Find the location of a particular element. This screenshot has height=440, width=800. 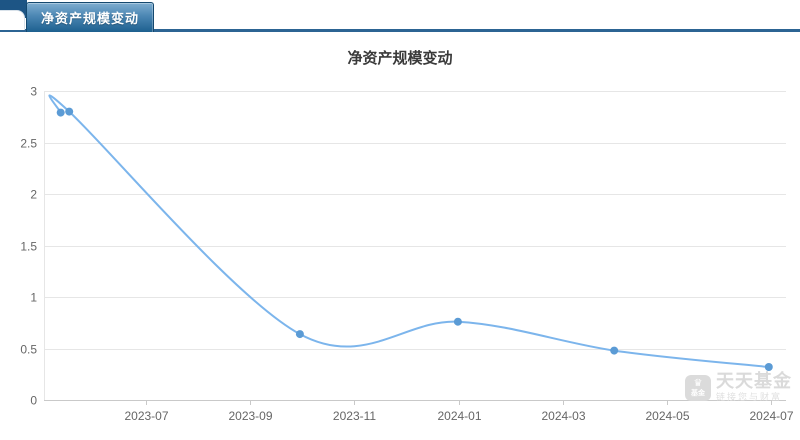

x-axis-label: 2023-09 is located at coordinates (250, 416).